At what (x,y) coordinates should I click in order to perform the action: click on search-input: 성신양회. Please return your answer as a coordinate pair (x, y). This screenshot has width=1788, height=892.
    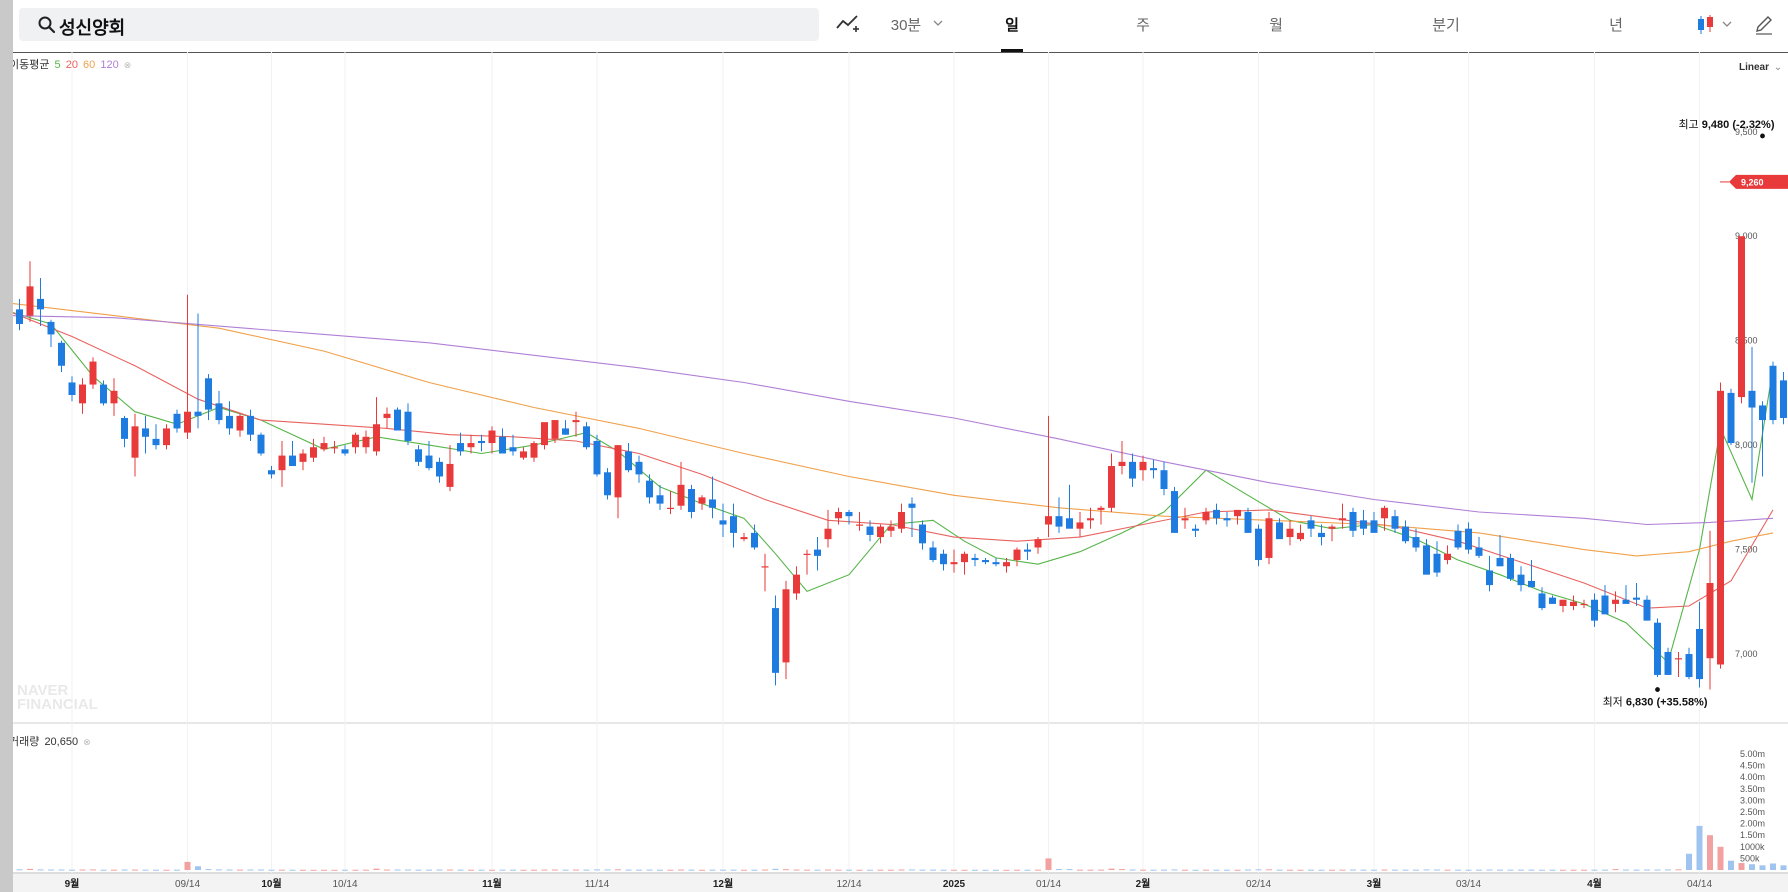
    Looking at the image, I should click on (92, 28).